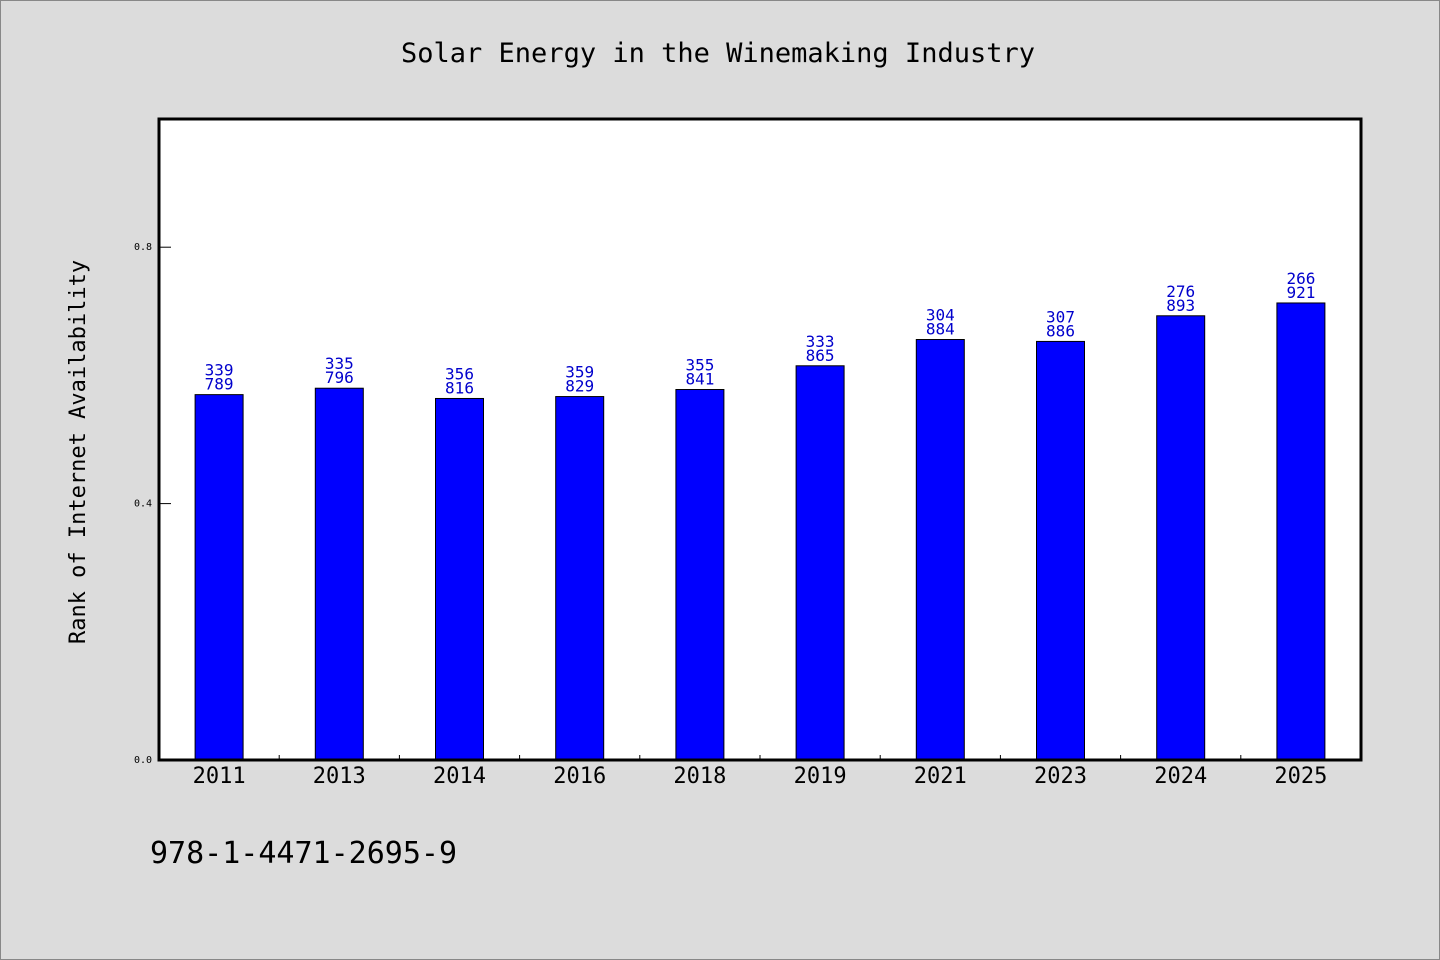 This screenshot has width=1440, height=960. Describe the element at coordinates (760, 772) in the screenshot. I see `x-ticks-group: 2011 2013 2014 2016 2018 2019 2021 2023 2024 2025` at that location.